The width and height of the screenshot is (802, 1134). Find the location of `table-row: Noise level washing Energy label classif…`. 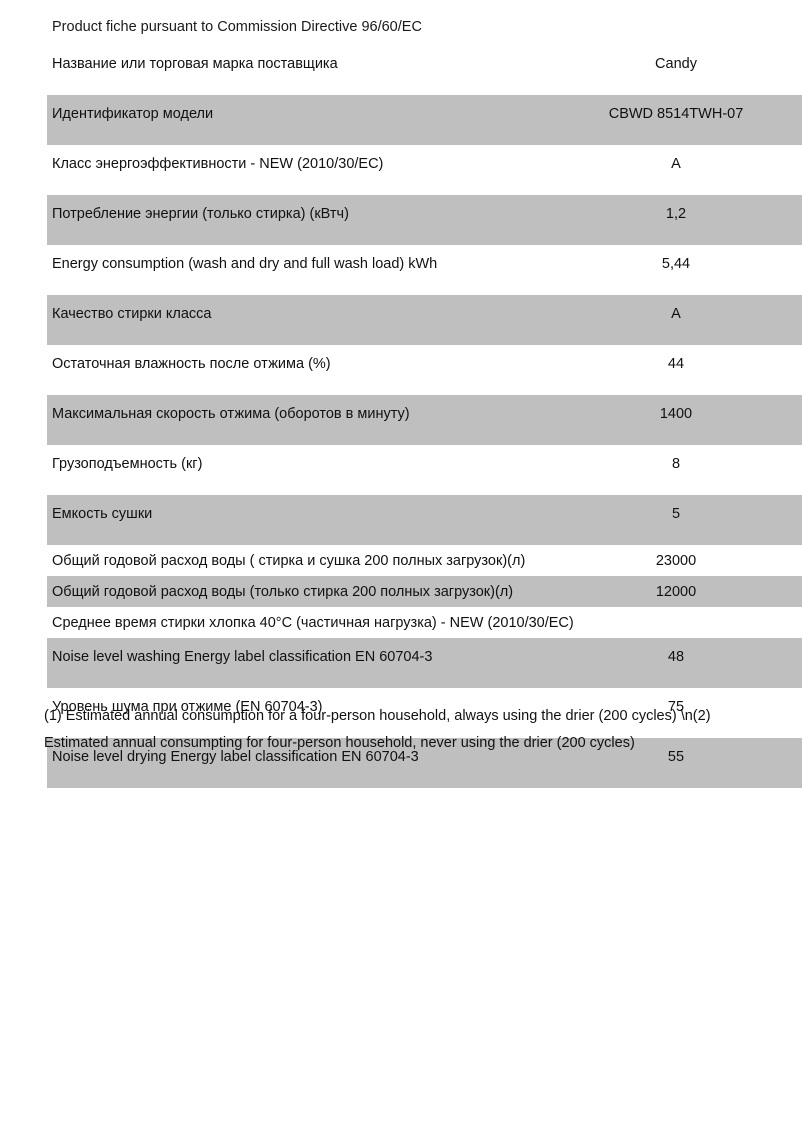

table-row: Noise level washing Energy label classif… is located at coordinates (424, 663).